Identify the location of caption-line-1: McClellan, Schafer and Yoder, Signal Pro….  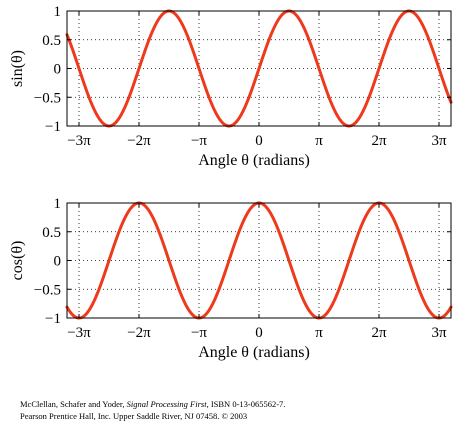
(152, 404).